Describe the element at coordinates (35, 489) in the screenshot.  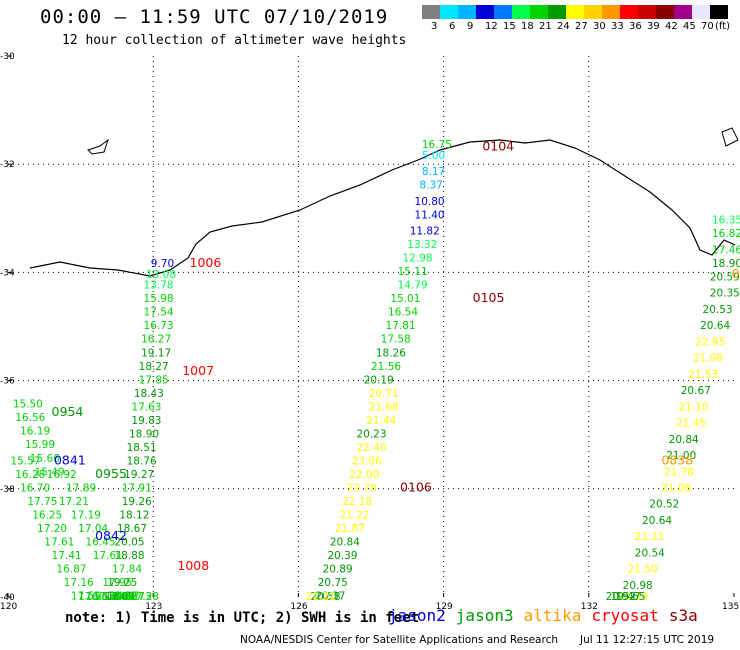
I see `wave-height-value: 16.70` at that location.